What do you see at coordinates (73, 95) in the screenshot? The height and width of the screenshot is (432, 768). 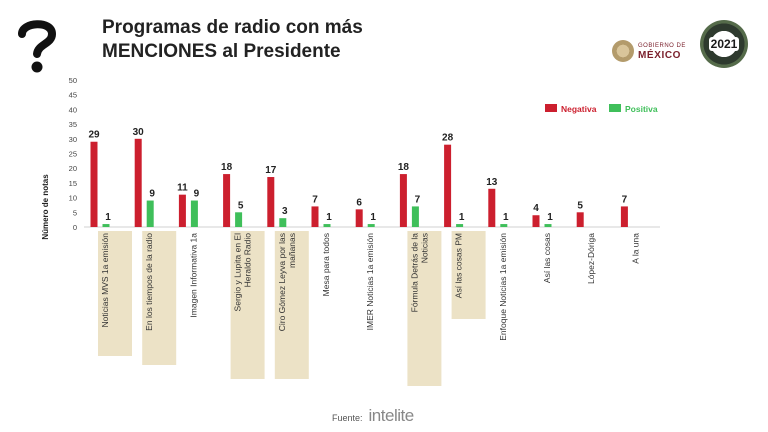 I see `y-tick-label: 45` at bounding box center [73, 95].